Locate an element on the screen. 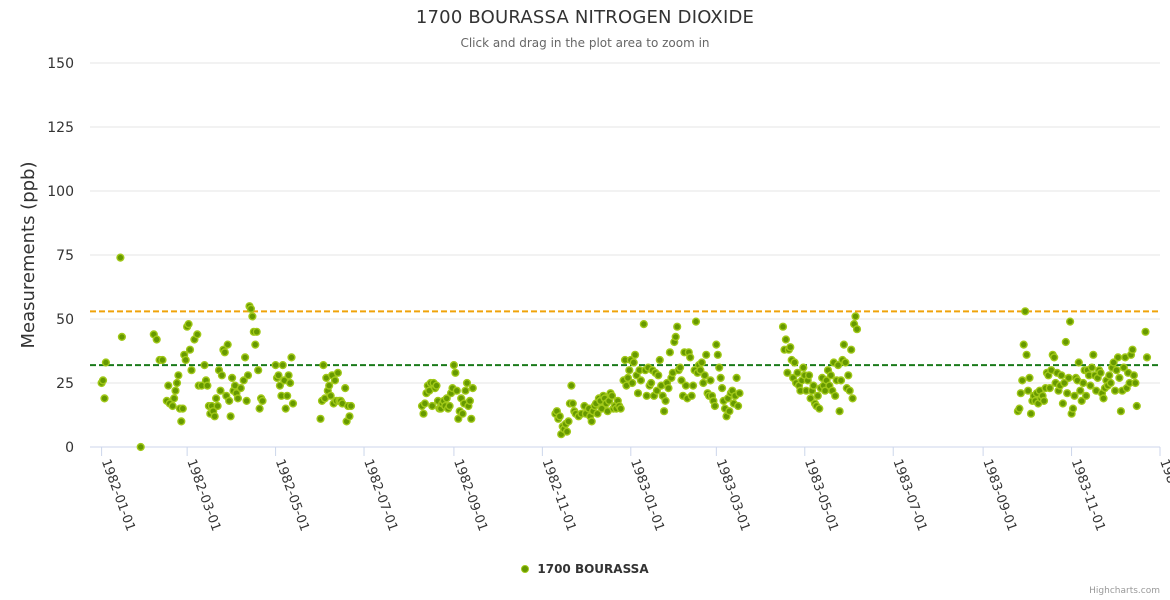 This screenshot has height=600, width=1170. x-tick-label-1982-05-01: 1982-05-01 is located at coordinates (292, 495).